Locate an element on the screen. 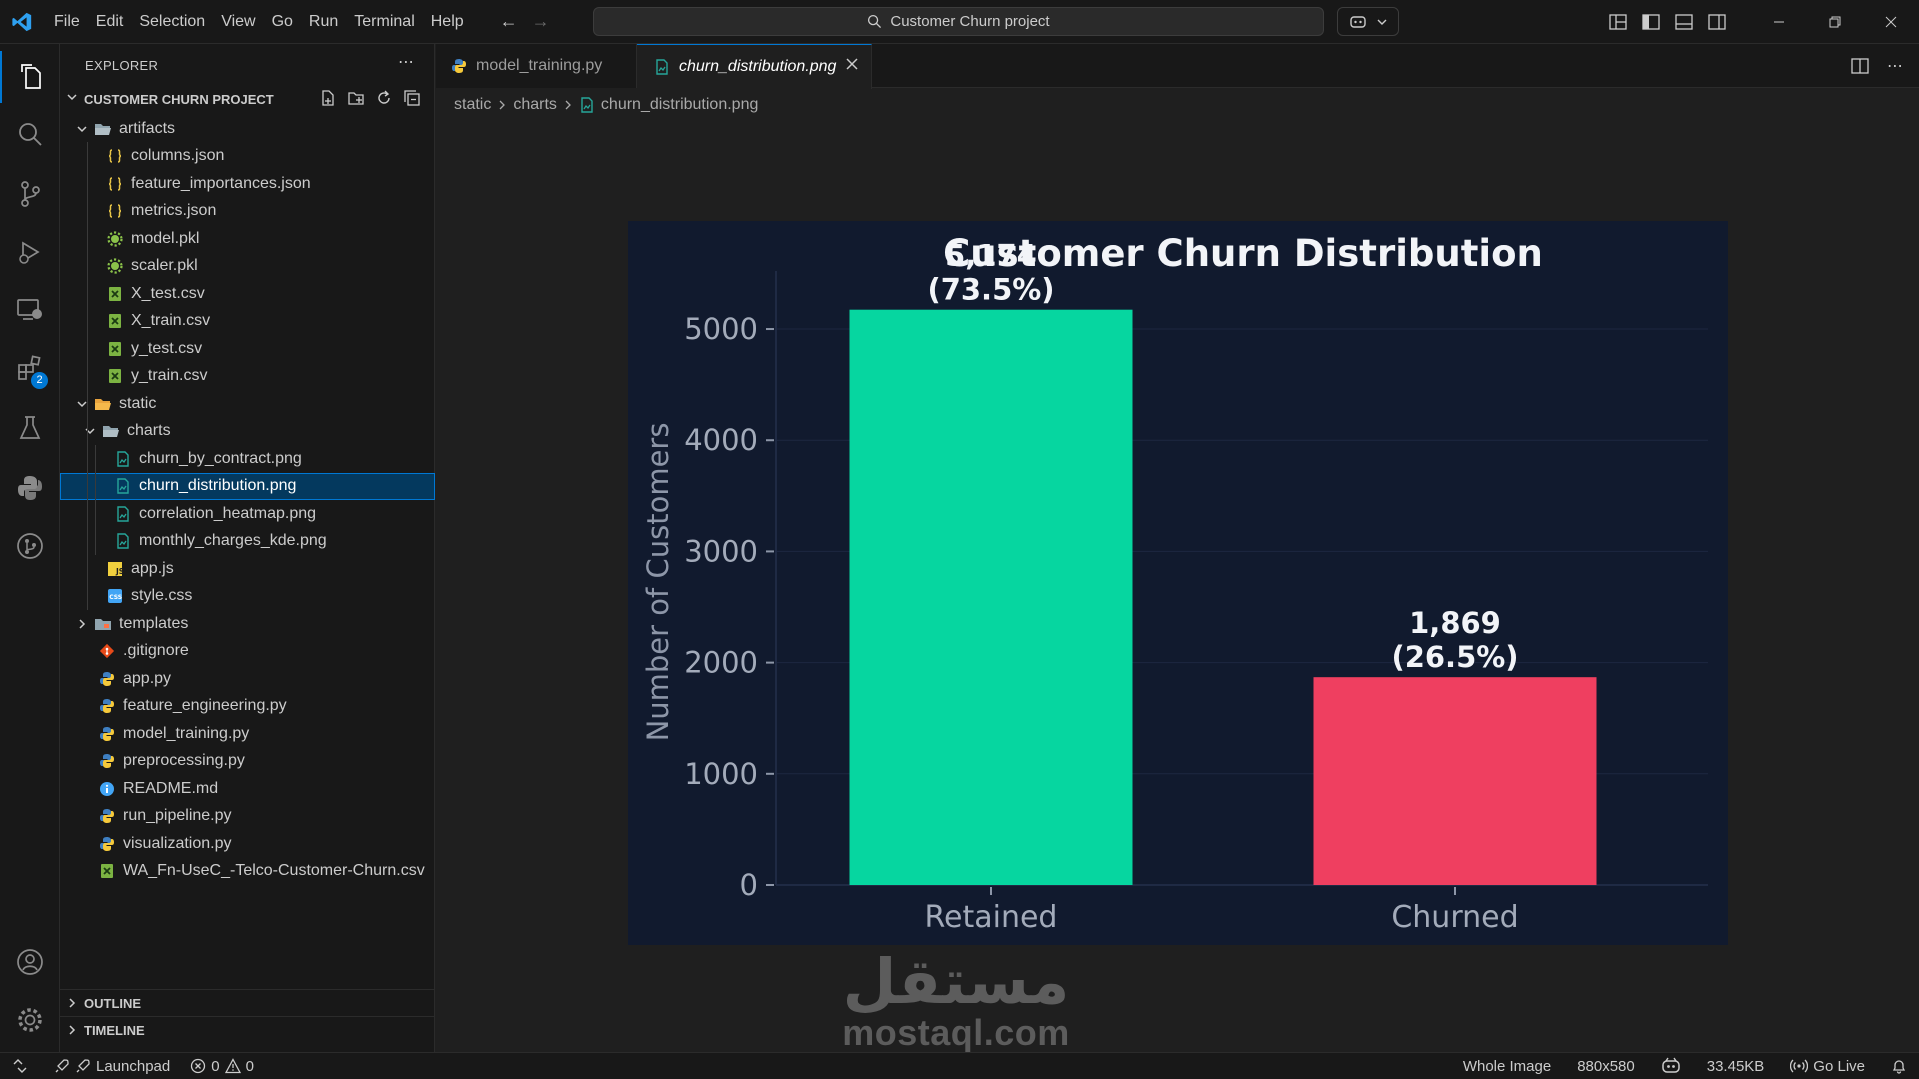  timeline-section: TIMELINE is located at coordinates (247, 1029).